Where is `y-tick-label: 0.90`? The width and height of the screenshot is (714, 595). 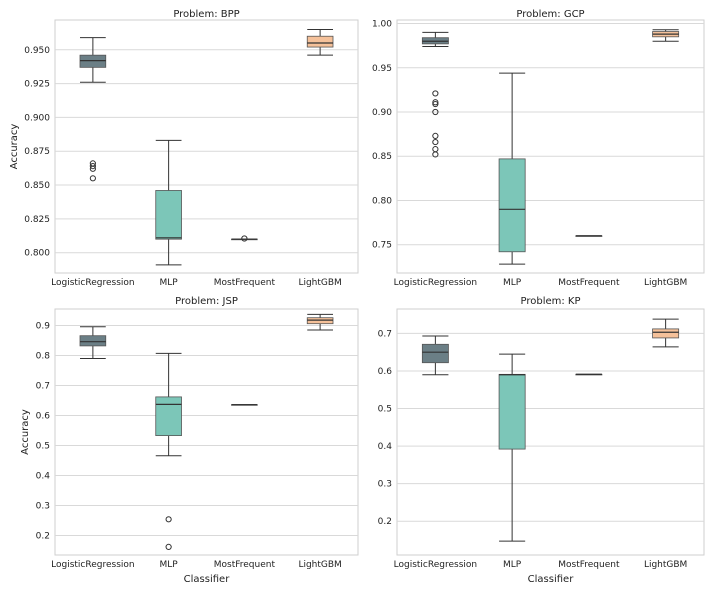
y-tick-label: 0.90 is located at coordinates (382, 113).